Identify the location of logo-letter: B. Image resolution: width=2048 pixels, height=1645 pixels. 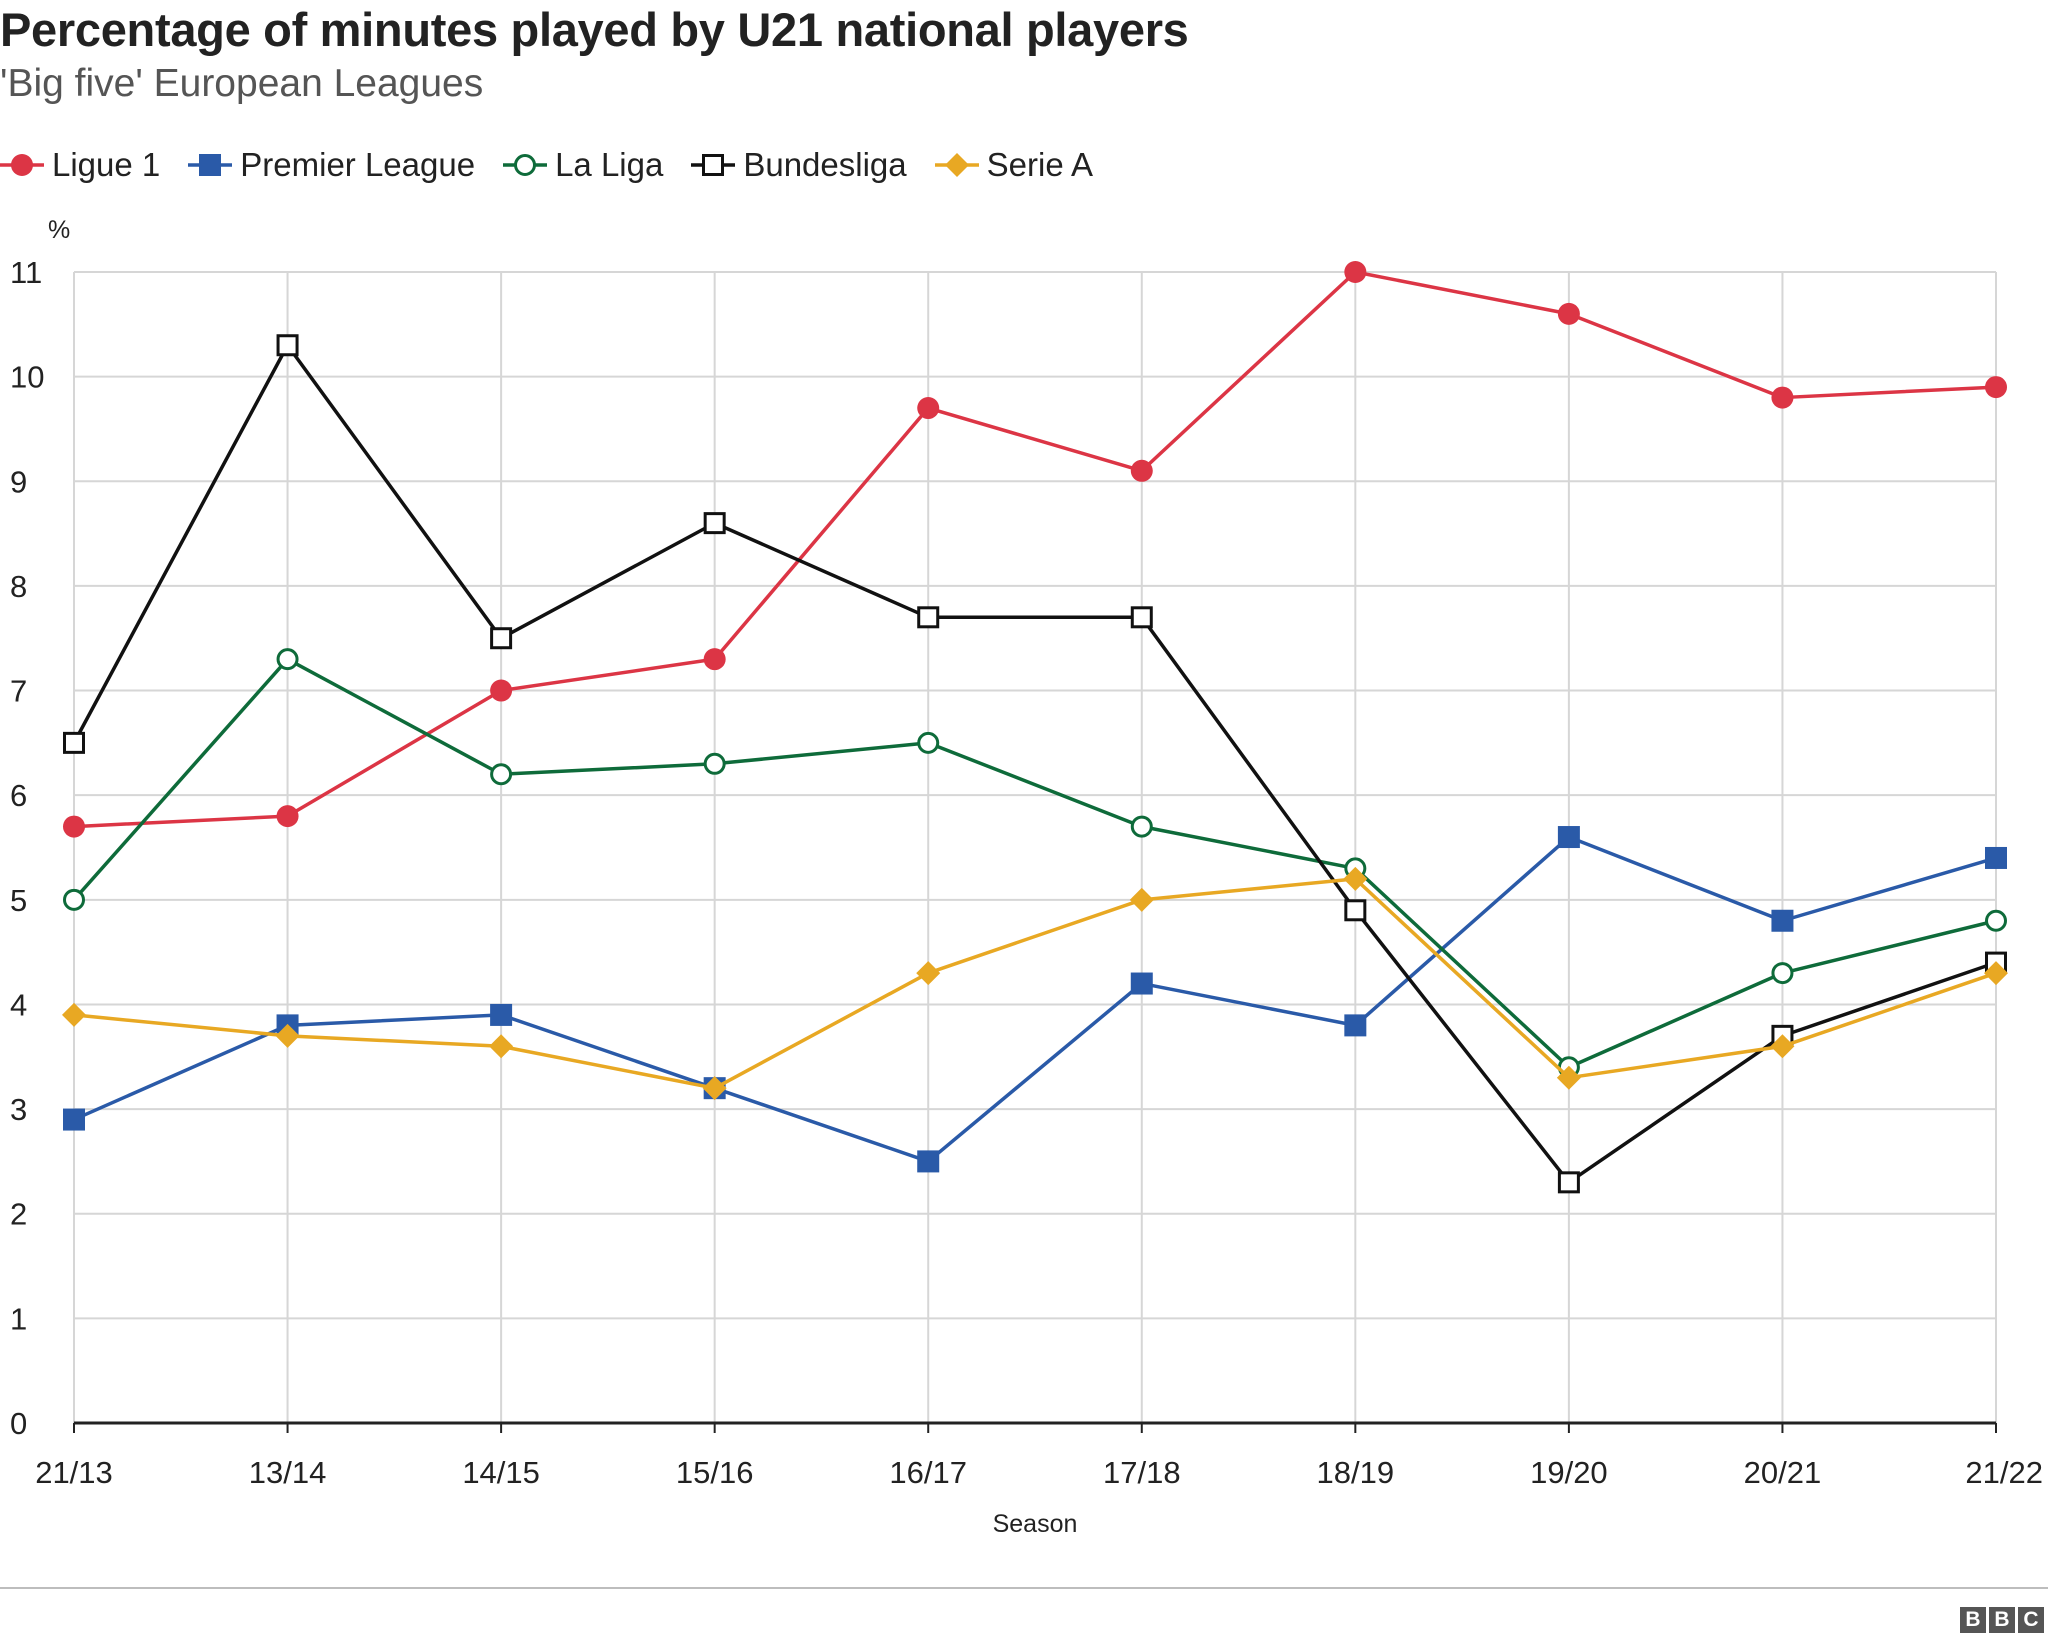
(1973, 1620).